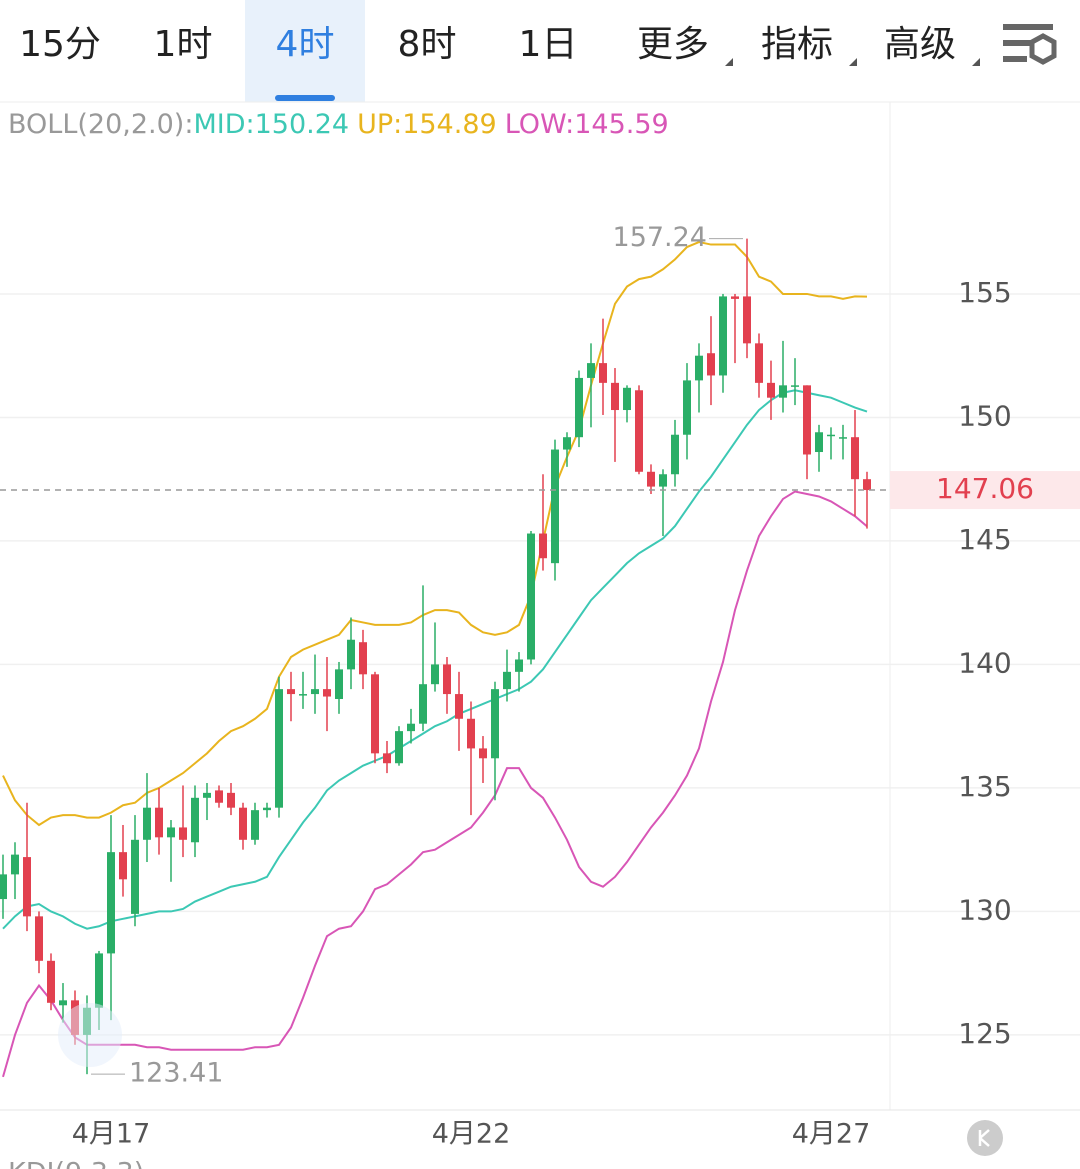 This screenshot has width=1080, height=1169. Describe the element at coordinates (660, 237) in the screenshot. I see `max-label: 157.24` at that location.